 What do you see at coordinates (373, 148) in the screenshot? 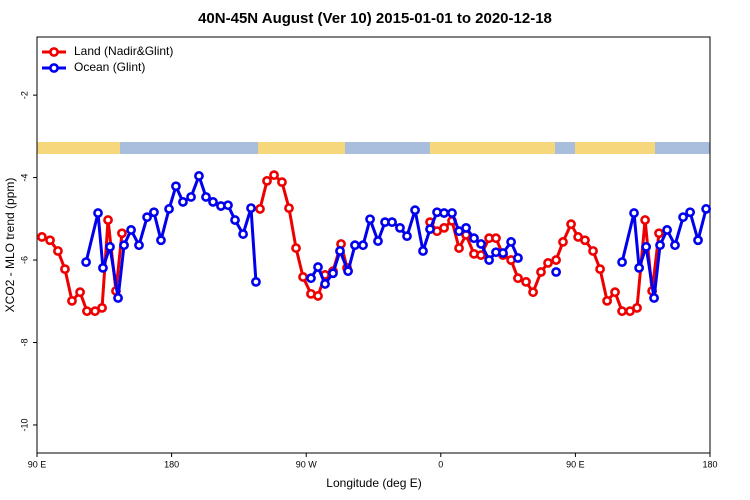
I see `land-ocean-strip` at bounding box center [373, 148].